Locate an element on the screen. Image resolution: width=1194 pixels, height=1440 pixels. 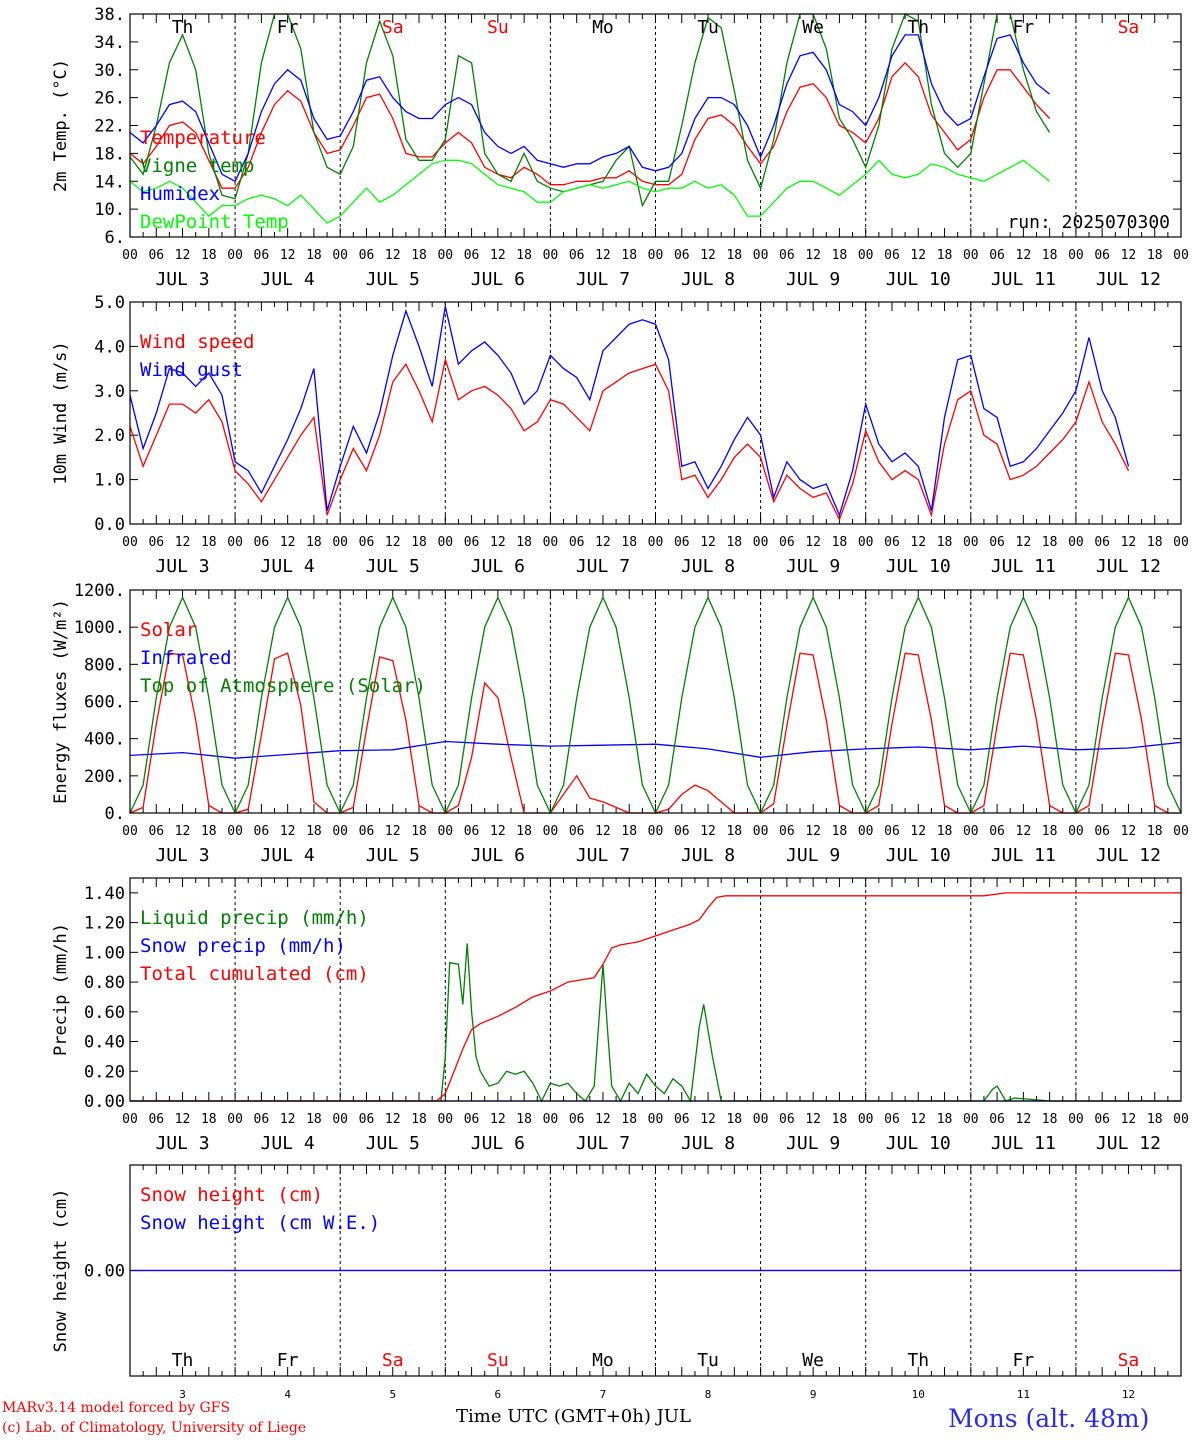
y-tick-label: 18. is located at coordinates (109, 154).